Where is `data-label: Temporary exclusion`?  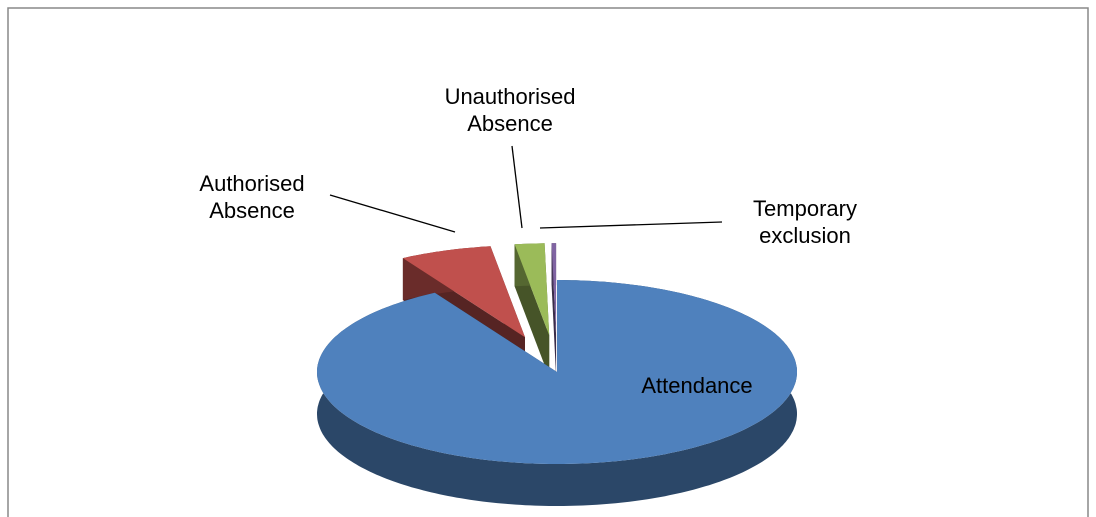
data-label: Temporary exclusion is located at coordinates (805, 222).